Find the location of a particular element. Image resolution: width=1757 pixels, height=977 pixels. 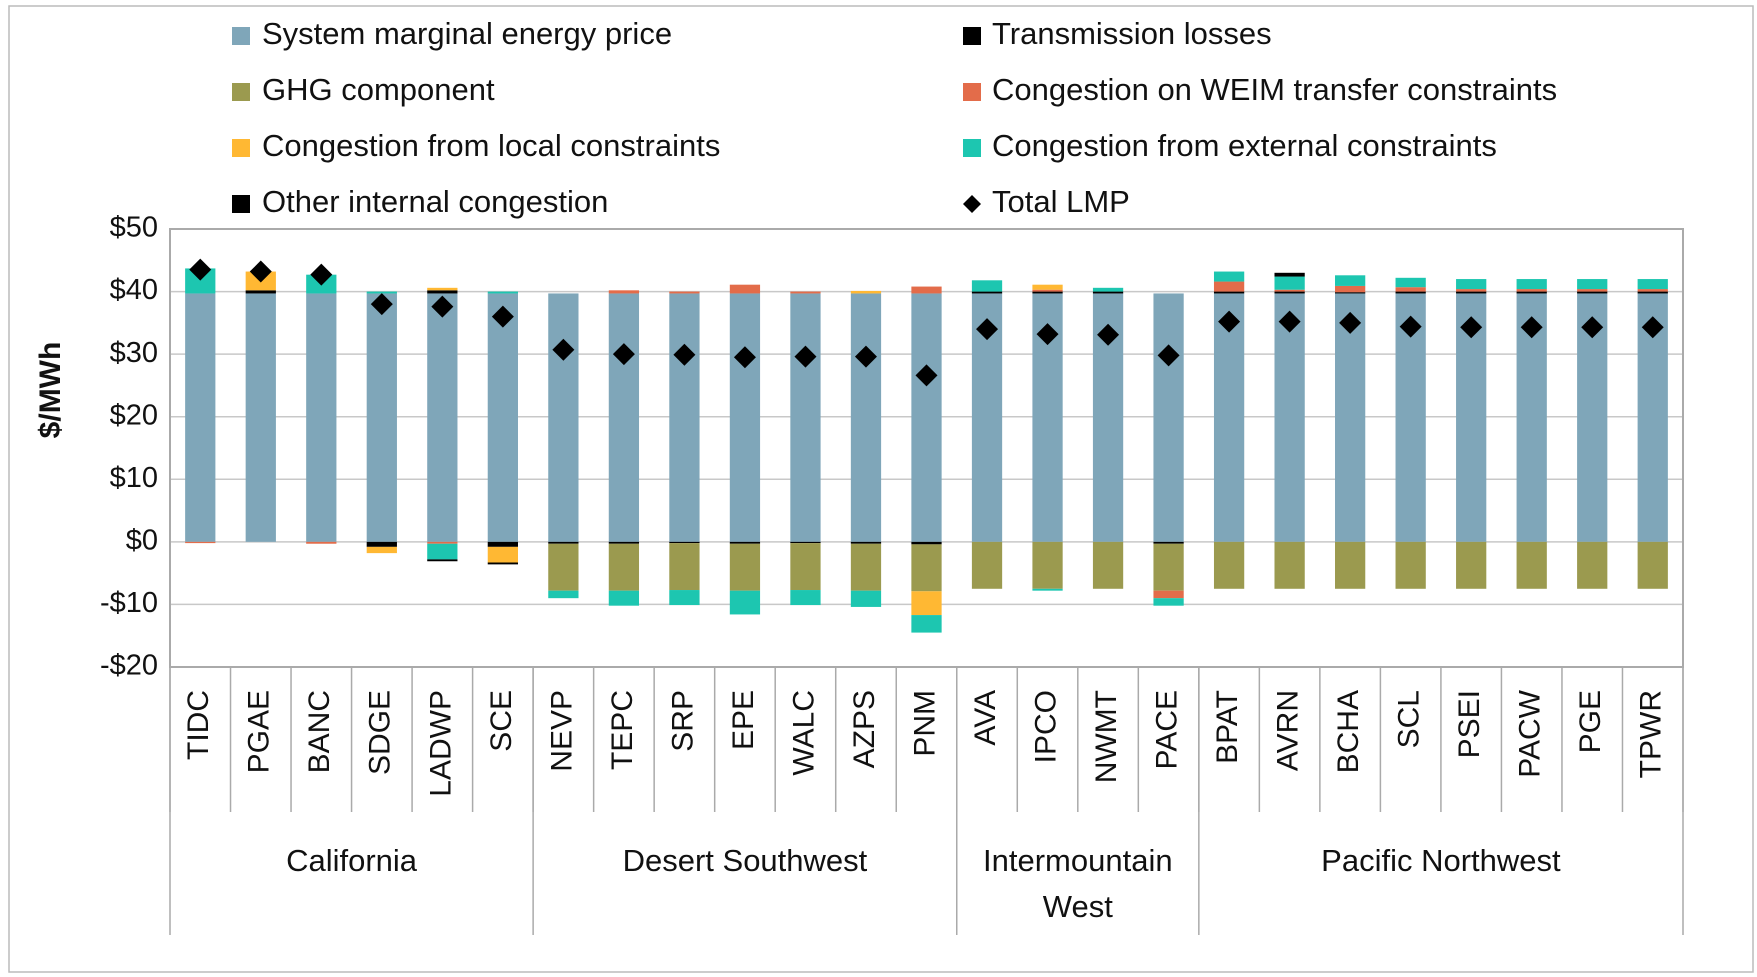

x-tick-label: NWMT is located at coordinates (1106, 736).